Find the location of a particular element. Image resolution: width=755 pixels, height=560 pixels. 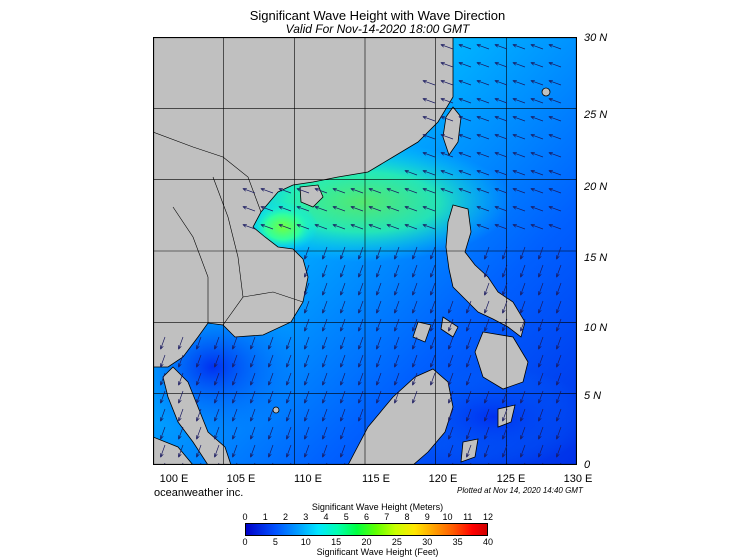

feet-tick: 10 is located at coordinates (305, 542).